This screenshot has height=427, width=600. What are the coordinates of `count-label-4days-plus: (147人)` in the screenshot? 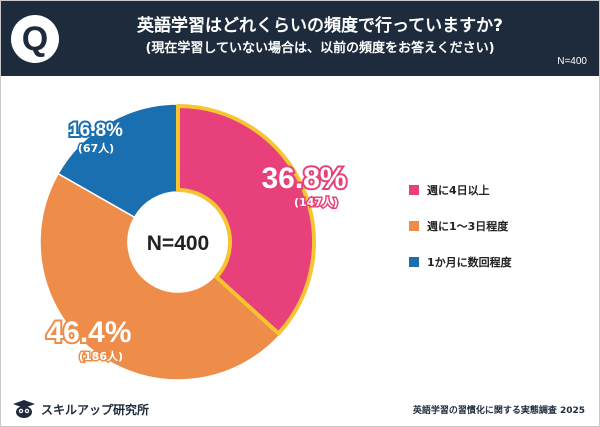 It's located at (316, 202).